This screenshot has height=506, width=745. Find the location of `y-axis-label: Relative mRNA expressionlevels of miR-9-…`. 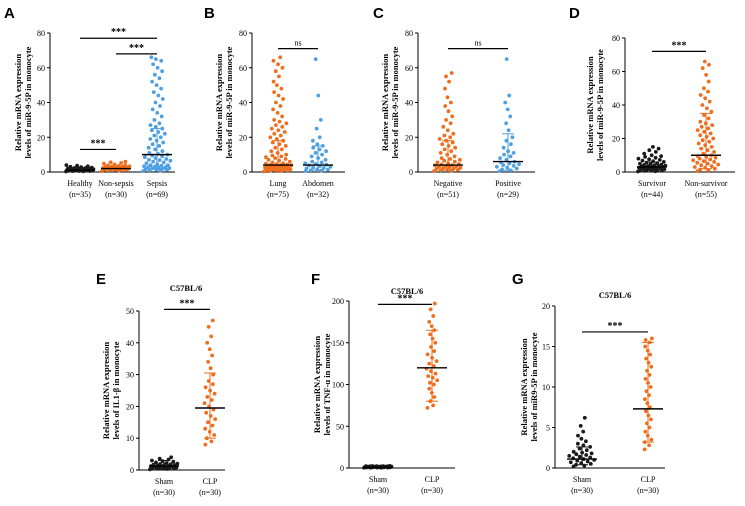

y-axis-label: Relative mRNA expressionlevels of miR-9-… is located at coordinates (595, 105).